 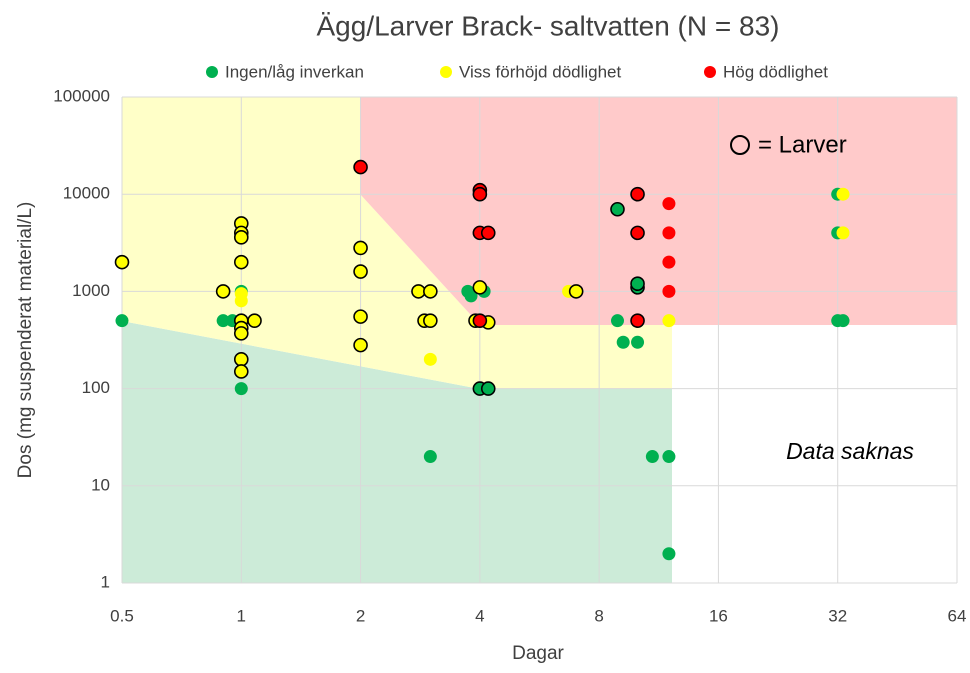 What do you see at coordinates (96, 387) in the screenshot?
I see `y-tick-label: 100` at bounding box center [96, 387].